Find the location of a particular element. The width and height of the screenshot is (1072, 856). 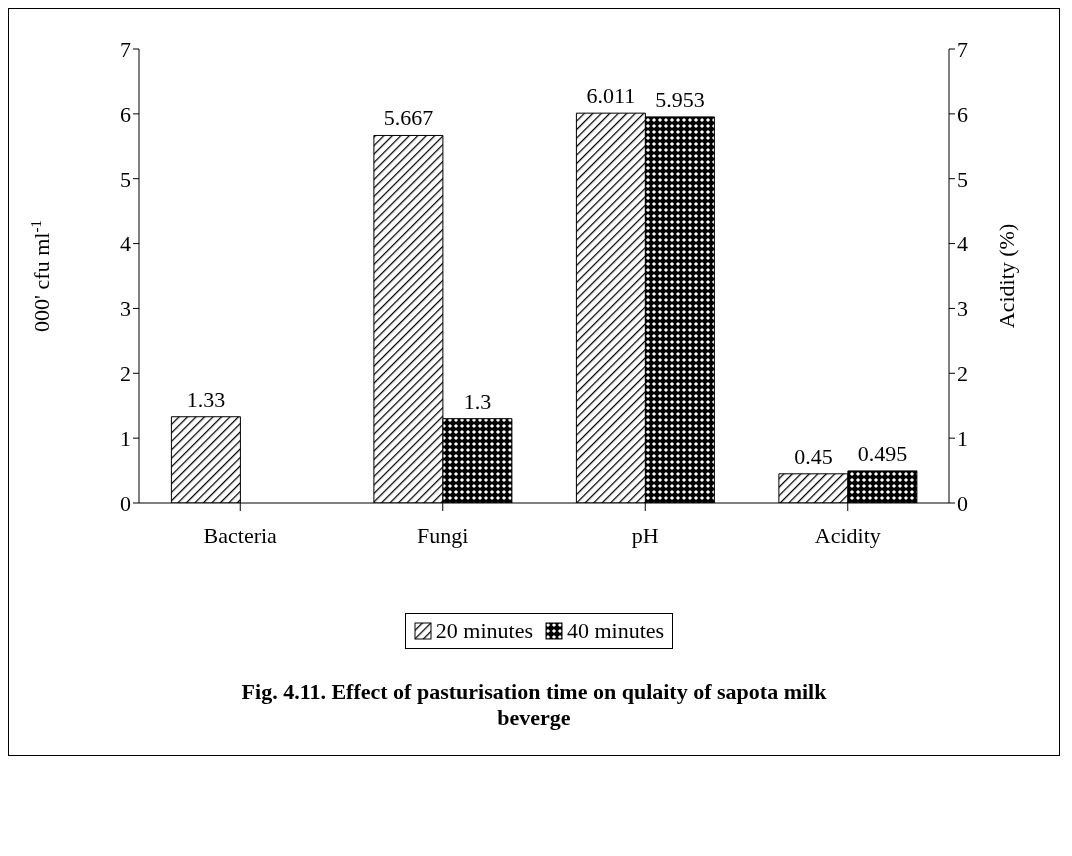

x-tick-label: Fungi is located at coordinates (443, 535).